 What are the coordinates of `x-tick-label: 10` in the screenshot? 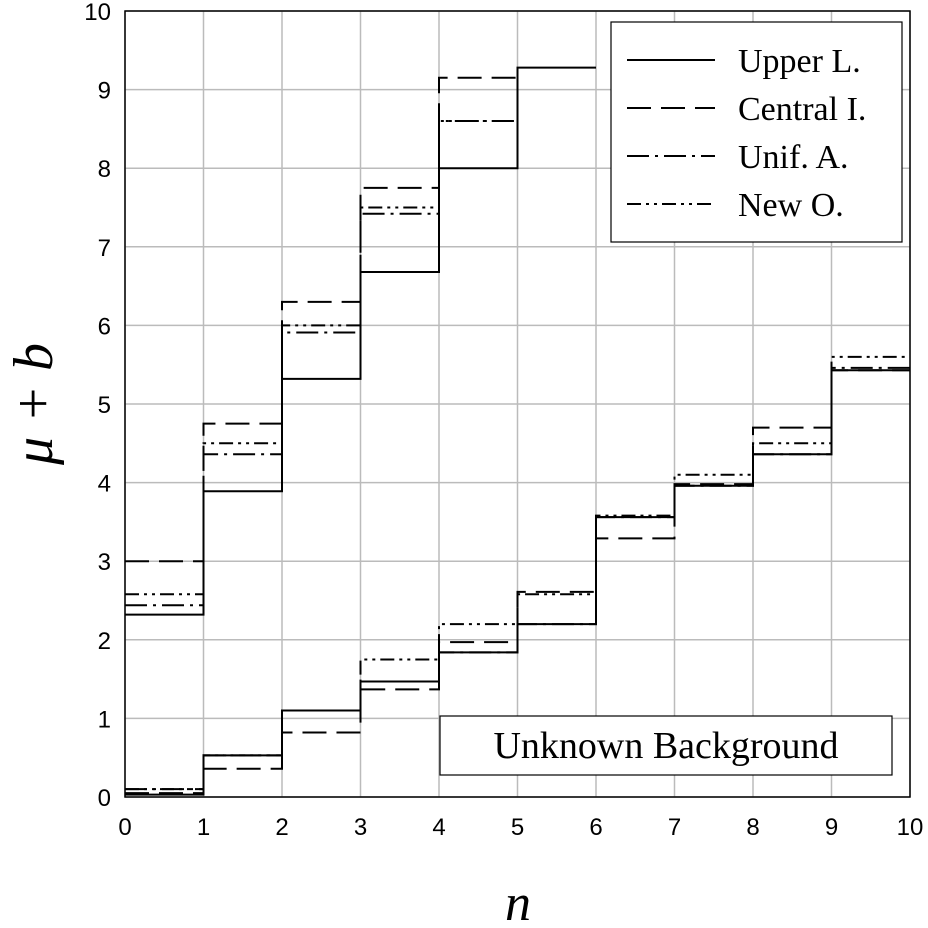 It's located at (910, 827).